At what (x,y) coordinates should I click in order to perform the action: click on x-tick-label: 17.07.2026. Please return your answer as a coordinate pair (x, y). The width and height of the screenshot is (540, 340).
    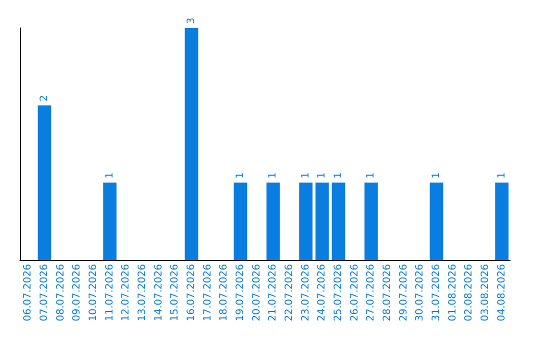
    Looking at the image, I should click on (208, 293).